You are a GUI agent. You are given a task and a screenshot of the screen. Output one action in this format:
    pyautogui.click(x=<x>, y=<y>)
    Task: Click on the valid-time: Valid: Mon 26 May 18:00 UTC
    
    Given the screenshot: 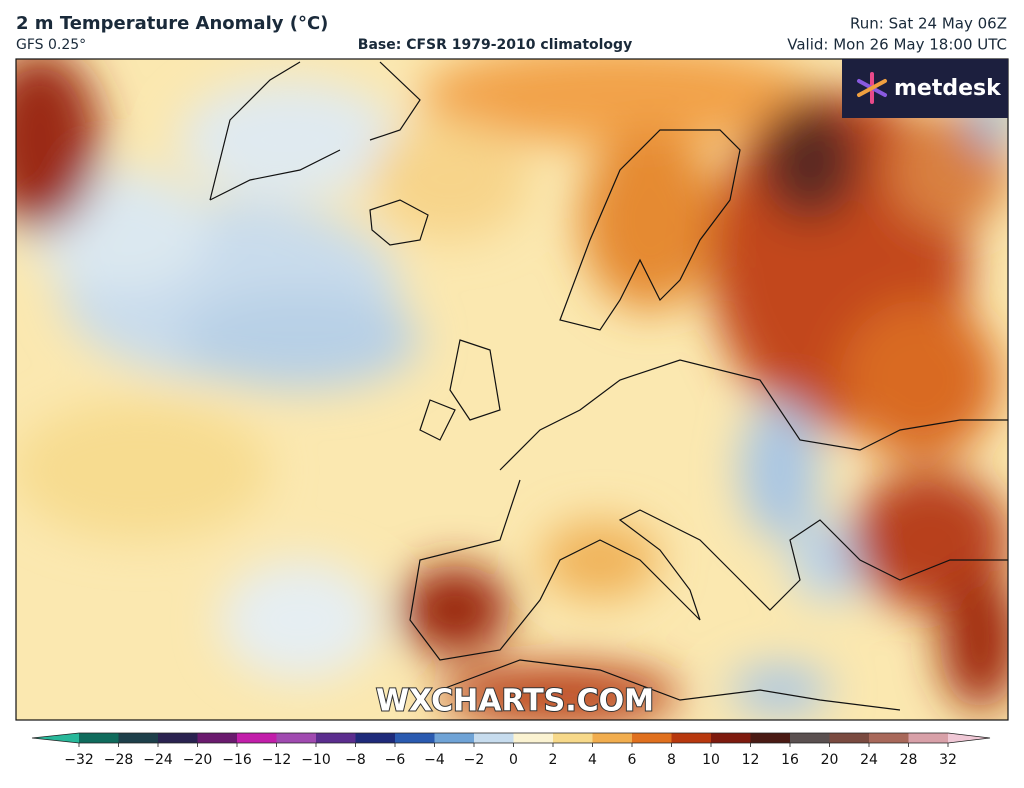 What is the action you would take?
    pyautogui.click(x=897, y=45)
    